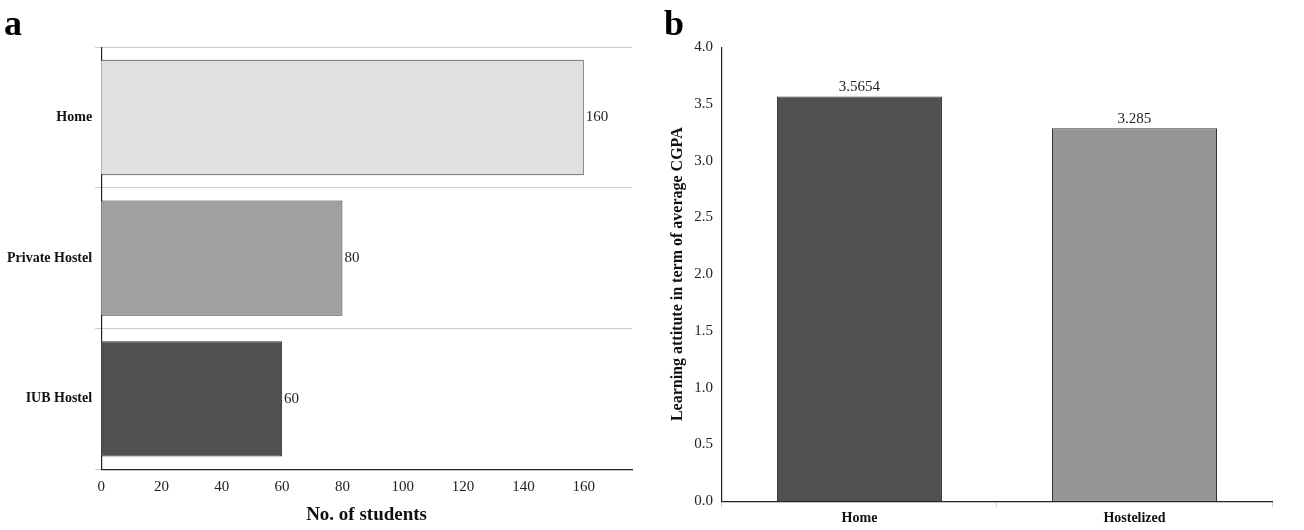  I want to click on y-axis-title: Learning attitute in term of average CGPA, so click(676, 274).